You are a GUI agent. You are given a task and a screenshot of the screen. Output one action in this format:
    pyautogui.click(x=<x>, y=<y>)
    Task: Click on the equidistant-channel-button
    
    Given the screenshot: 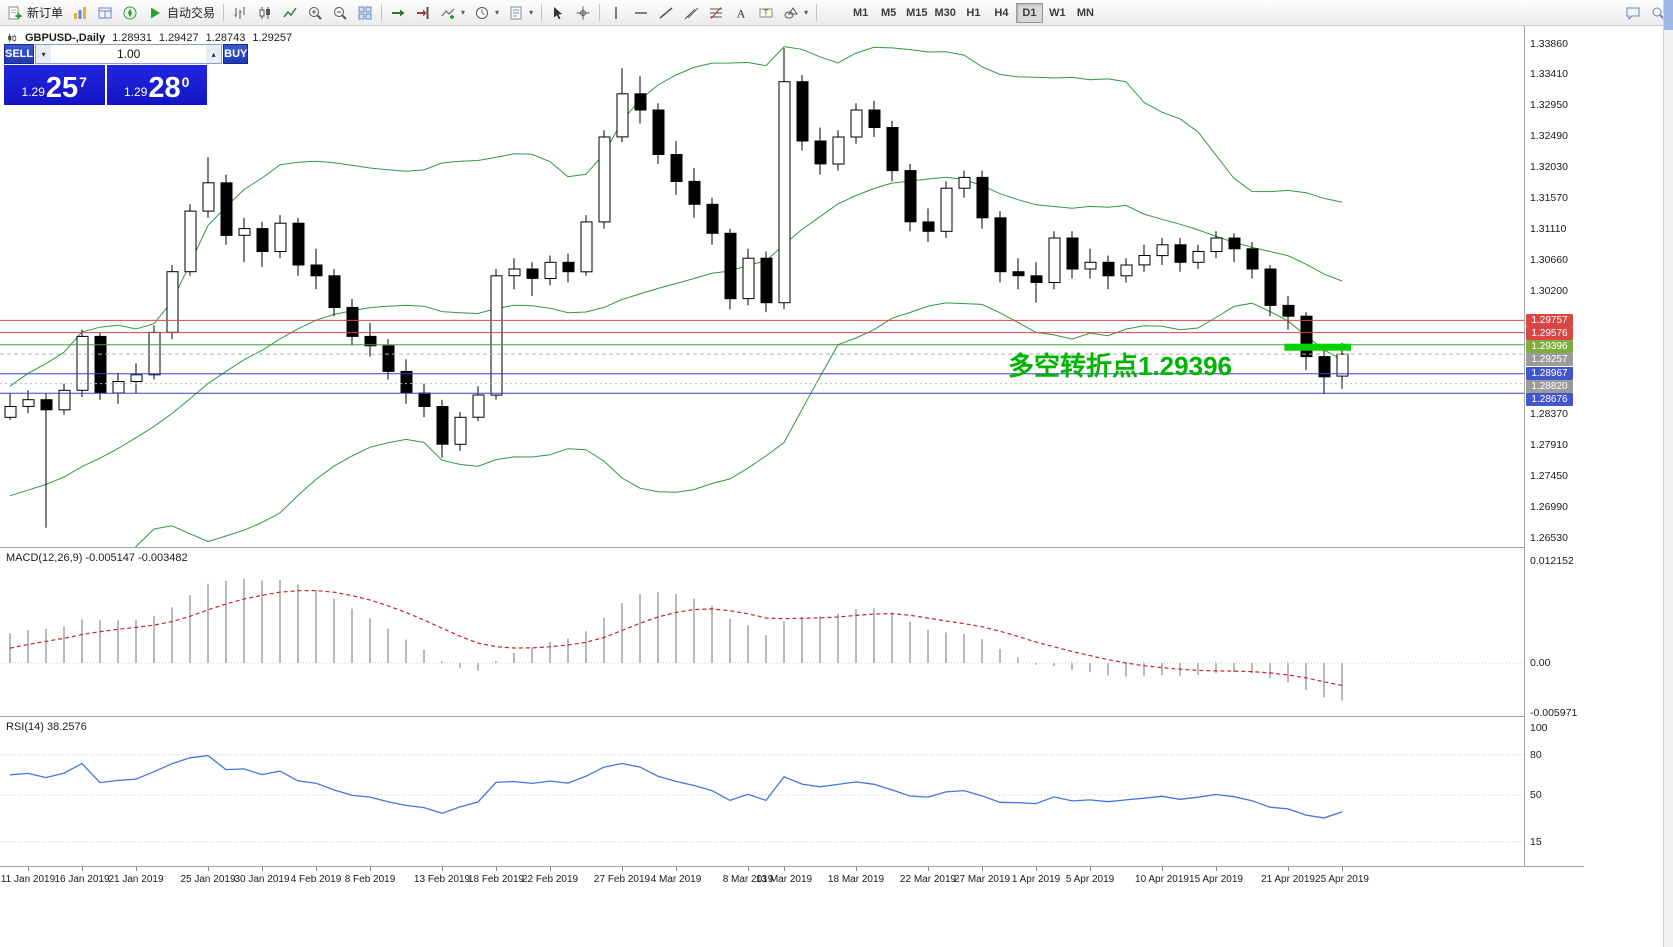 What is the action you would take?
    pyautogui.click(x=691, y=13)
    